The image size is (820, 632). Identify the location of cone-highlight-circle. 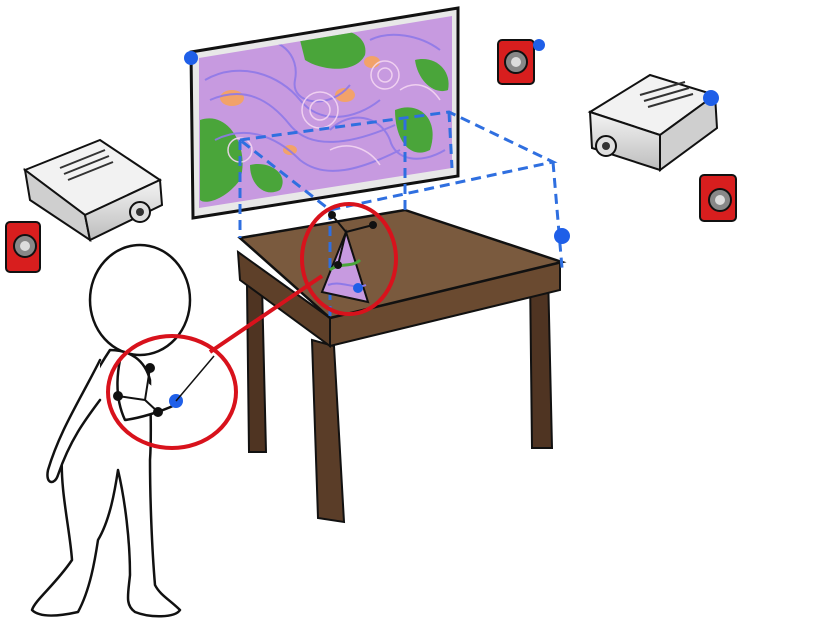
(349, 259).